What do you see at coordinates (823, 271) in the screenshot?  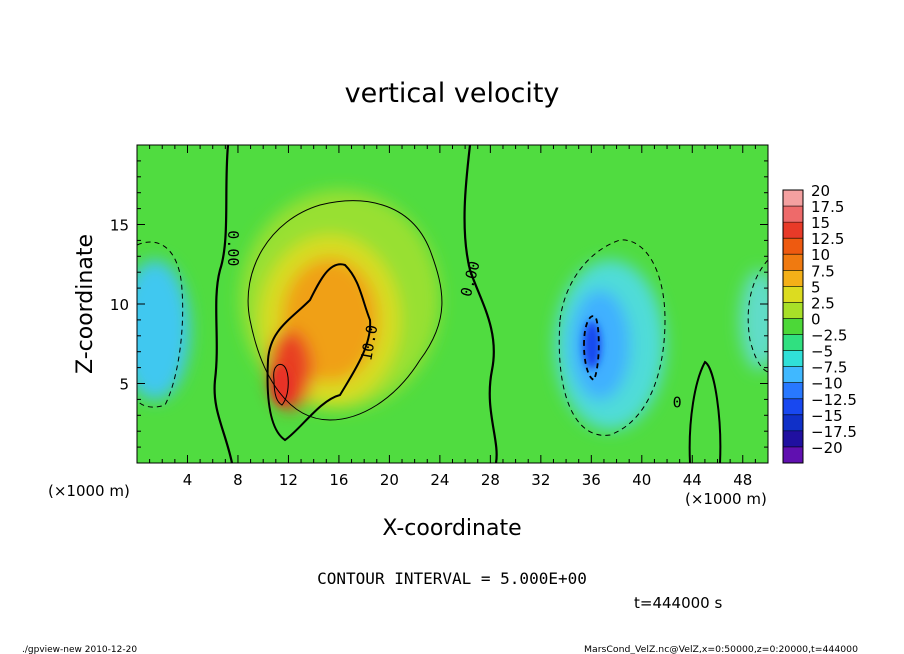 I see `colorbar-level-label: 7.5` at bounding box center [823, 271].